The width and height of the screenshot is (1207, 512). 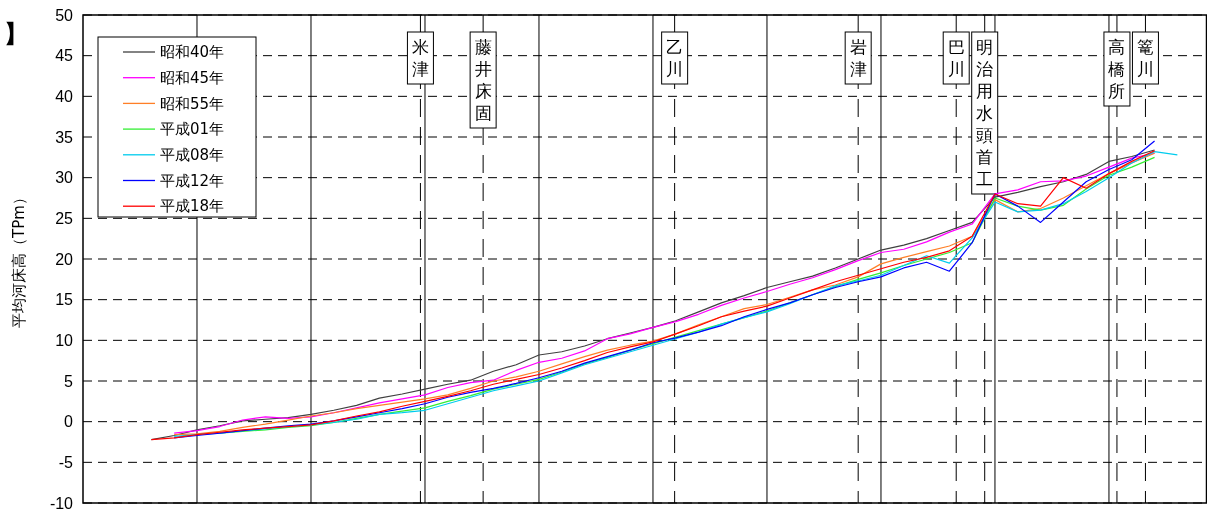 What do you see at coordinates (64, 300) in the screenshot?
I see `y-tick-label: 15` at bounding box center [64, 300].